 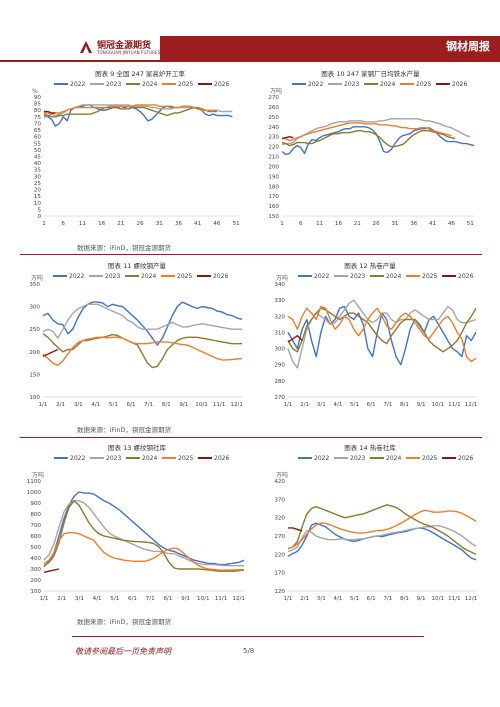 I want to click on y-tick-label: 420, so click(x=279, y=482).